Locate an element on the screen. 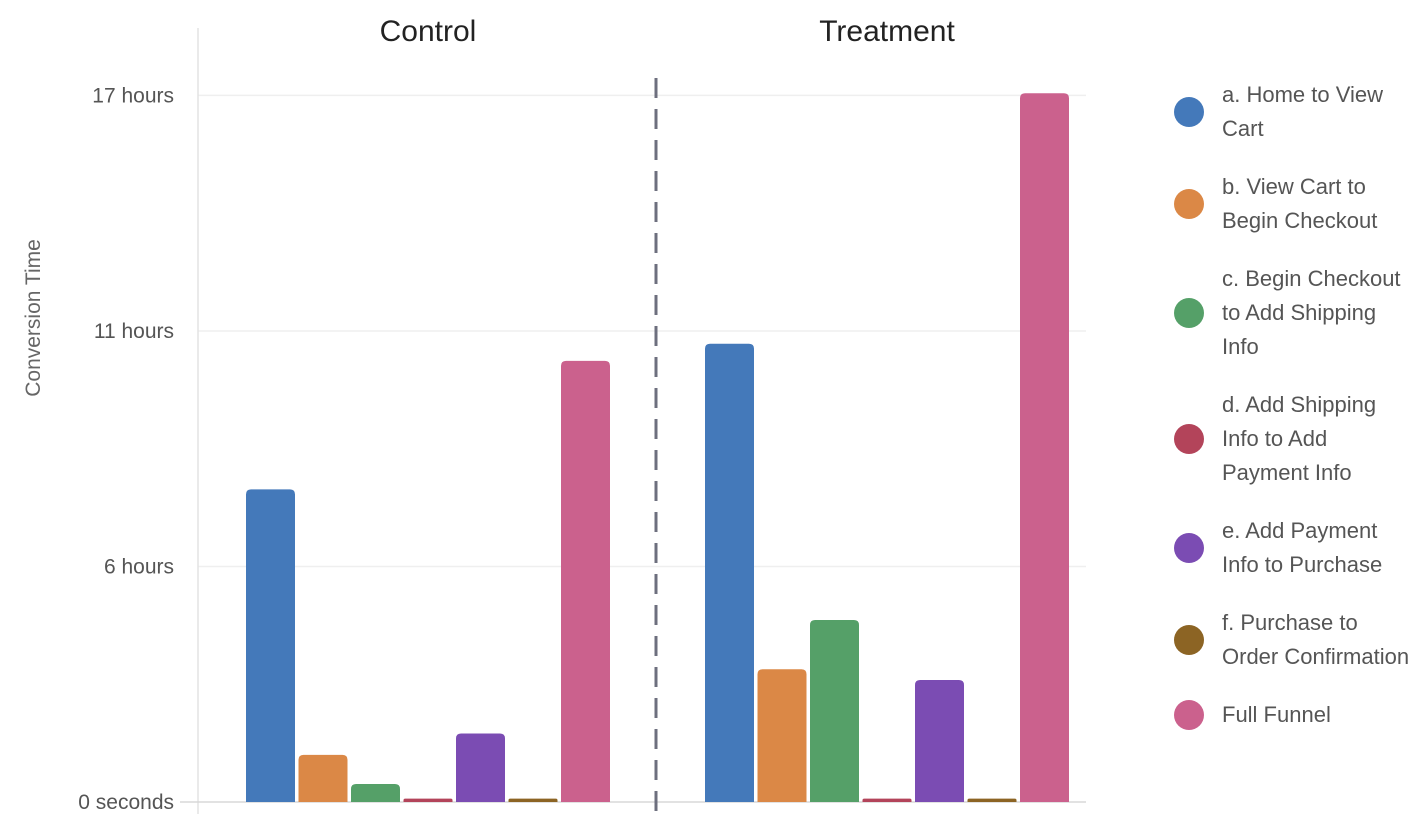 This screenshot has width=1426, height=820. legend-item: c. Begin Checkout to Add Shipping Info is located at coordinates (1299, 313).